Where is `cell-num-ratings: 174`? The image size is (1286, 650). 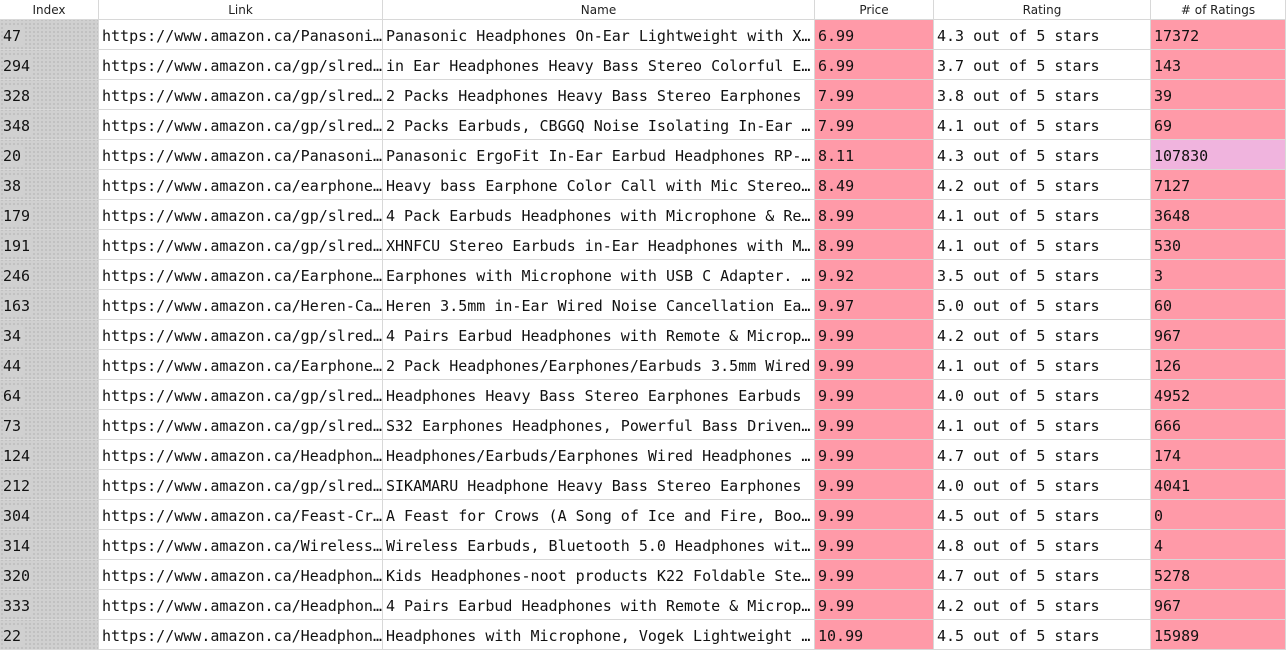
cell-num-ratings: 174 is located at coordinates (1218, 455).